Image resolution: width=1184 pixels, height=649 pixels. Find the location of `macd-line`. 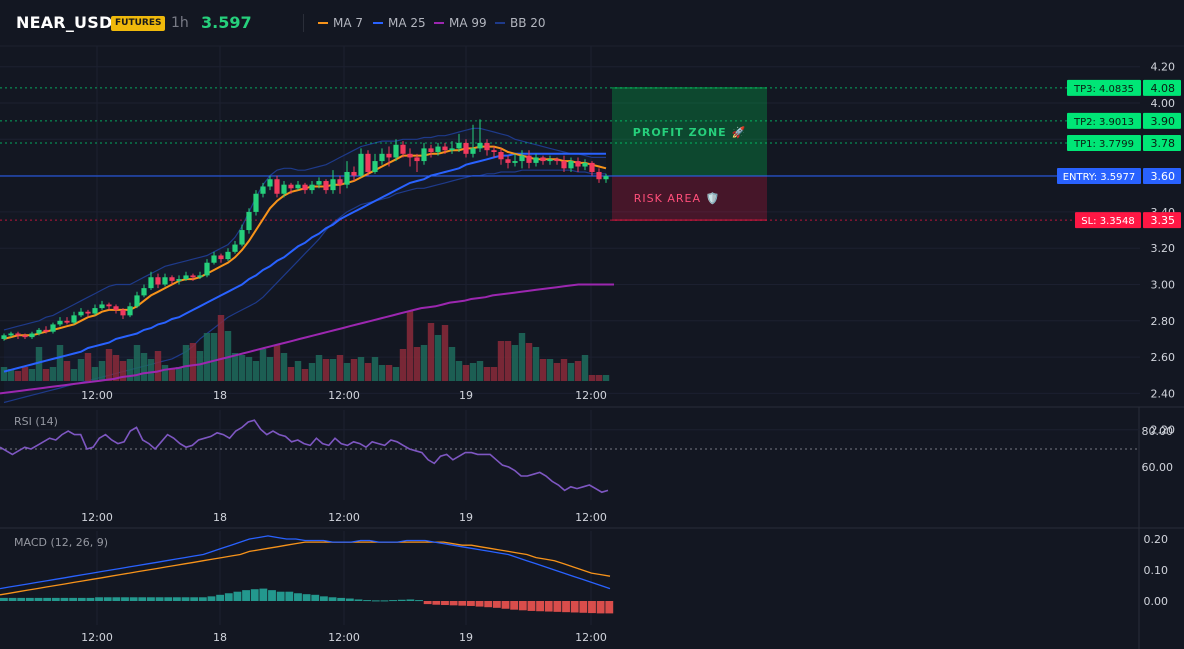

macd-line is located at coordinates (305, 562).